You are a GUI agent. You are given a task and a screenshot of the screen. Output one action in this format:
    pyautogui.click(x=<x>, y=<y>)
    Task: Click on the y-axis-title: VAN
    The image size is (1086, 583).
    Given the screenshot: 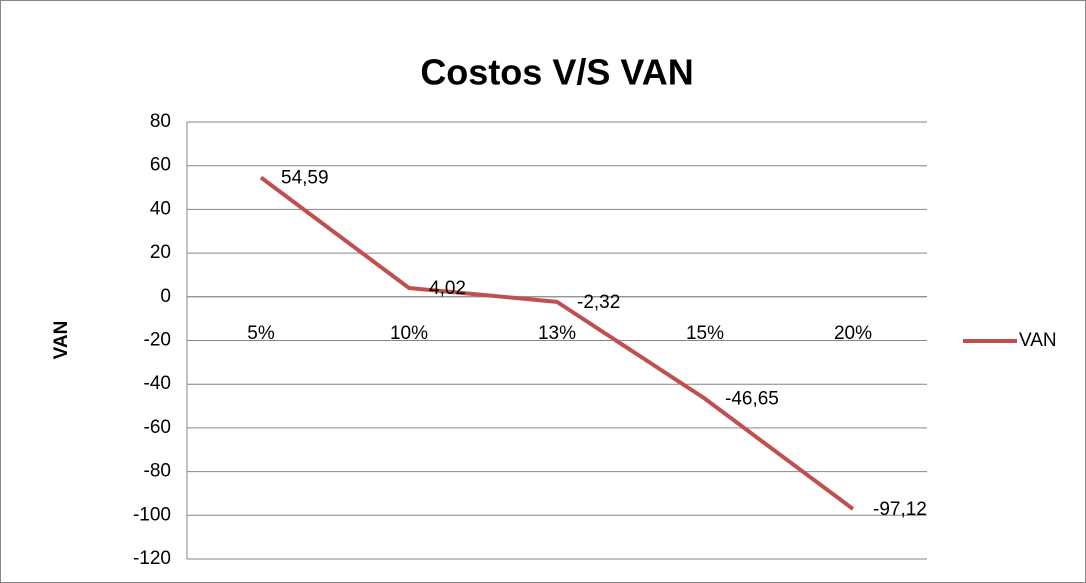 What is the action you would take?
    pyautogui.click(x=61, y=340)
    